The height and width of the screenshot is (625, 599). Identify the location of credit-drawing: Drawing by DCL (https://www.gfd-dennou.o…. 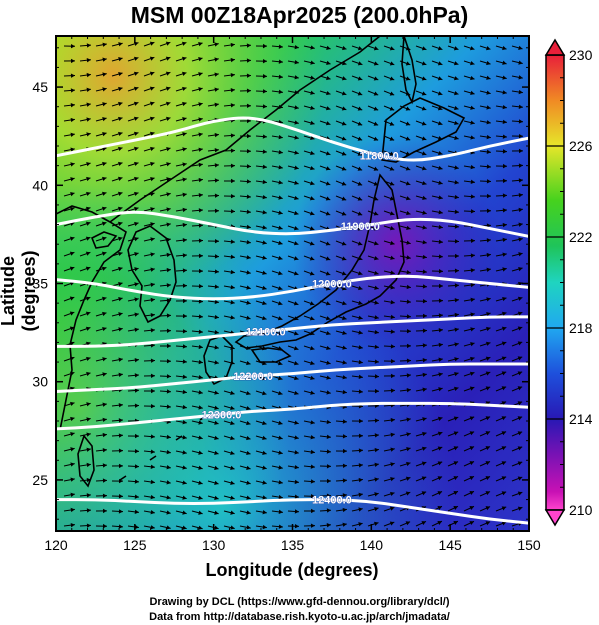
(299, 602).